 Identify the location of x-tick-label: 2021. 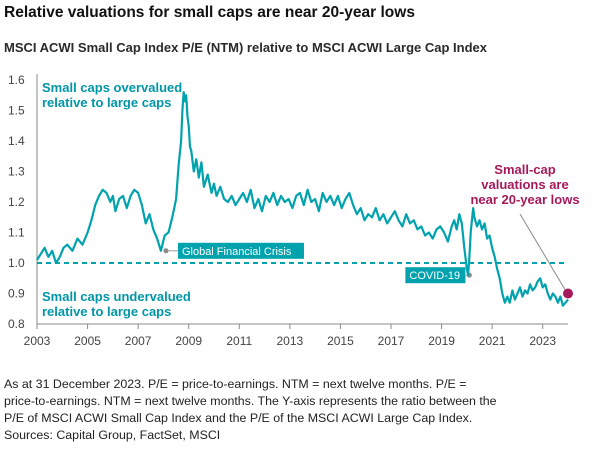
(492, 341).